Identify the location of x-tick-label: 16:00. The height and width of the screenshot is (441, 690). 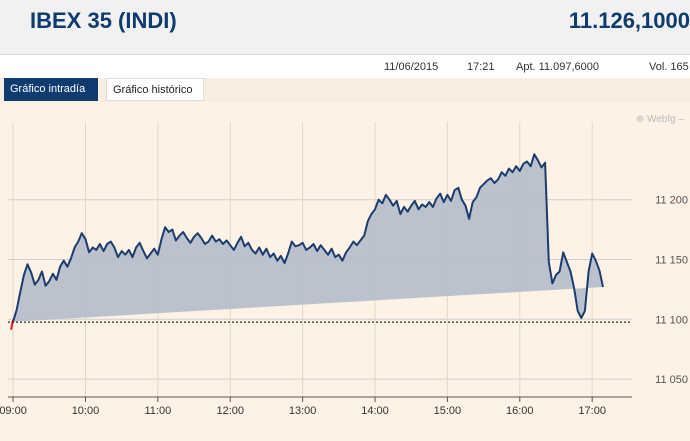
(520, 411).